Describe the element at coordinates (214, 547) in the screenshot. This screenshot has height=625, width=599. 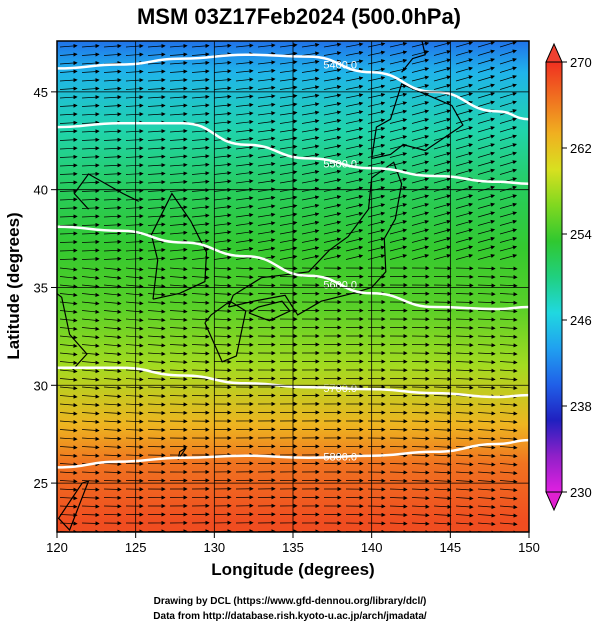
I see `x-tick-label: 130` at that location.